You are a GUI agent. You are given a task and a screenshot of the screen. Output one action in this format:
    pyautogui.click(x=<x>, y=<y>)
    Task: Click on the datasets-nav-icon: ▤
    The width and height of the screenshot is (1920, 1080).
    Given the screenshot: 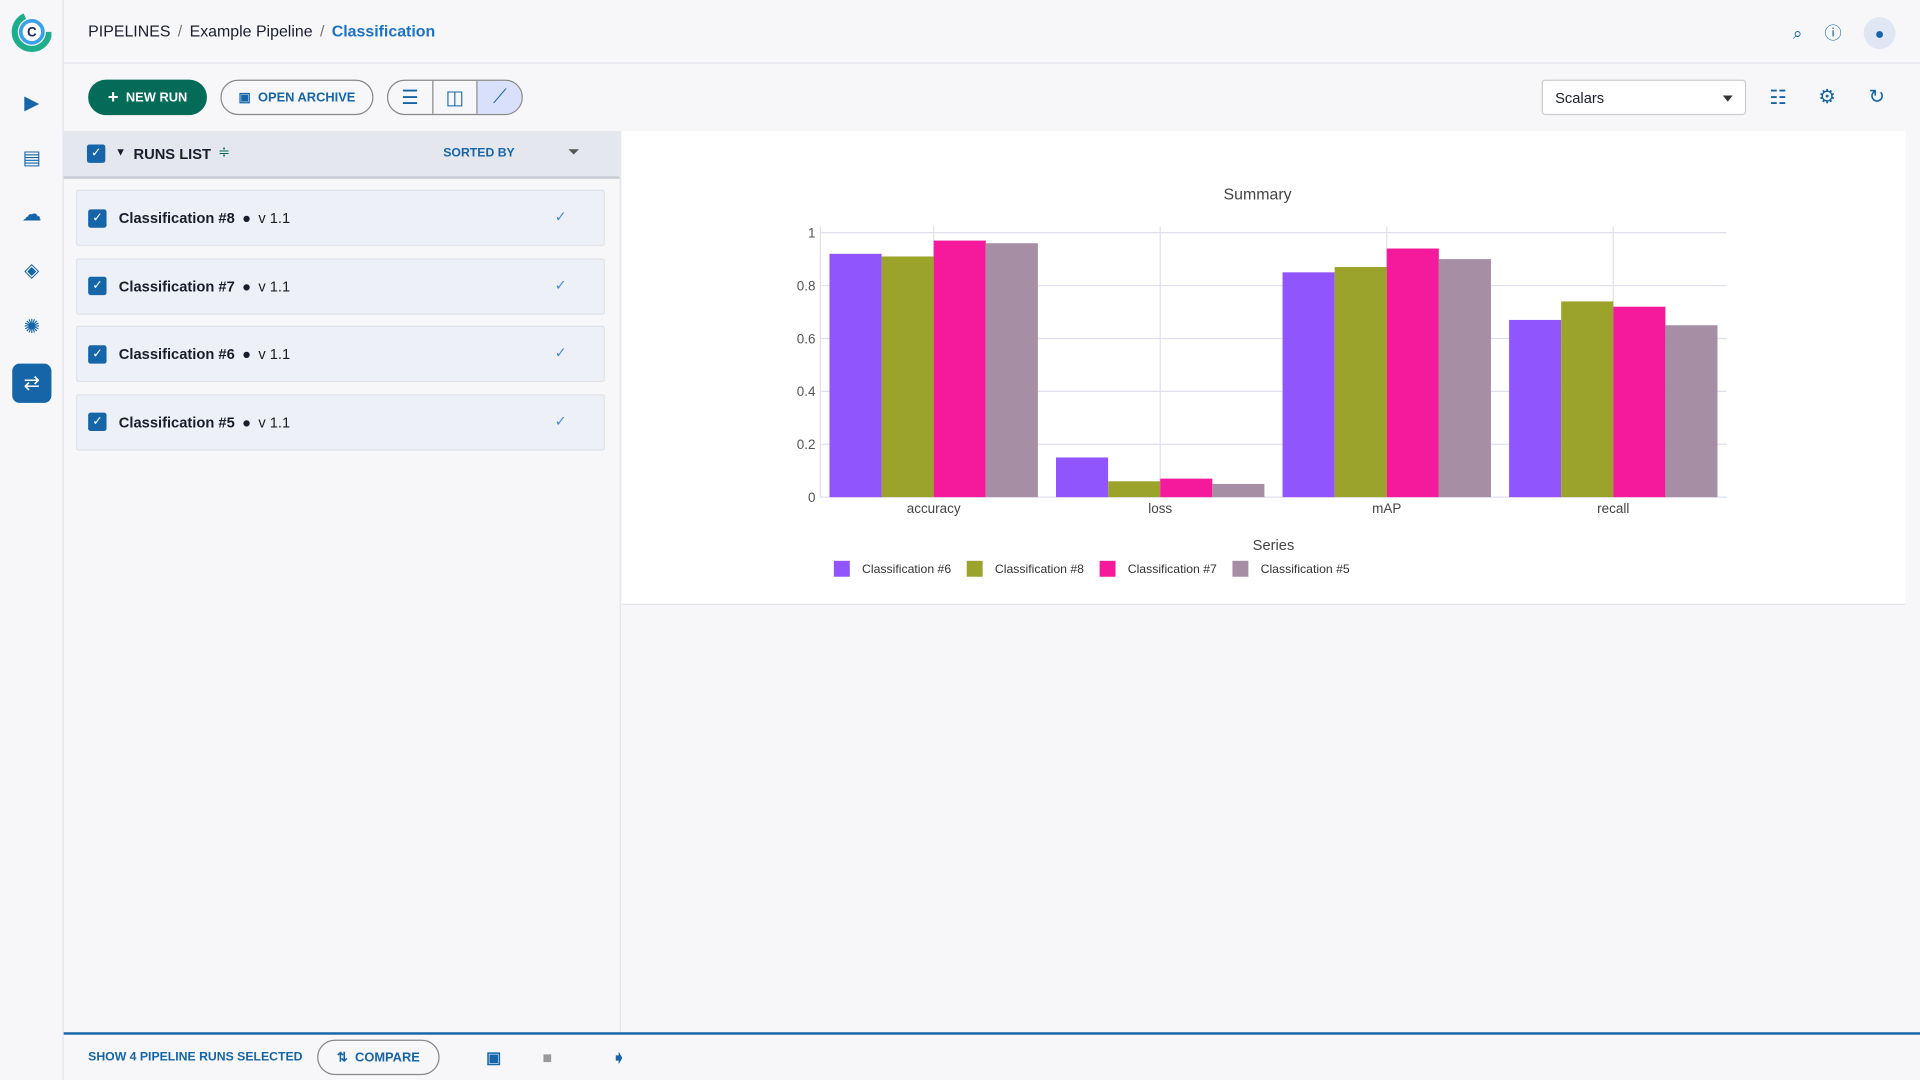 What is the action you would take?
    pyautogui.click(x=32, y=158)
    